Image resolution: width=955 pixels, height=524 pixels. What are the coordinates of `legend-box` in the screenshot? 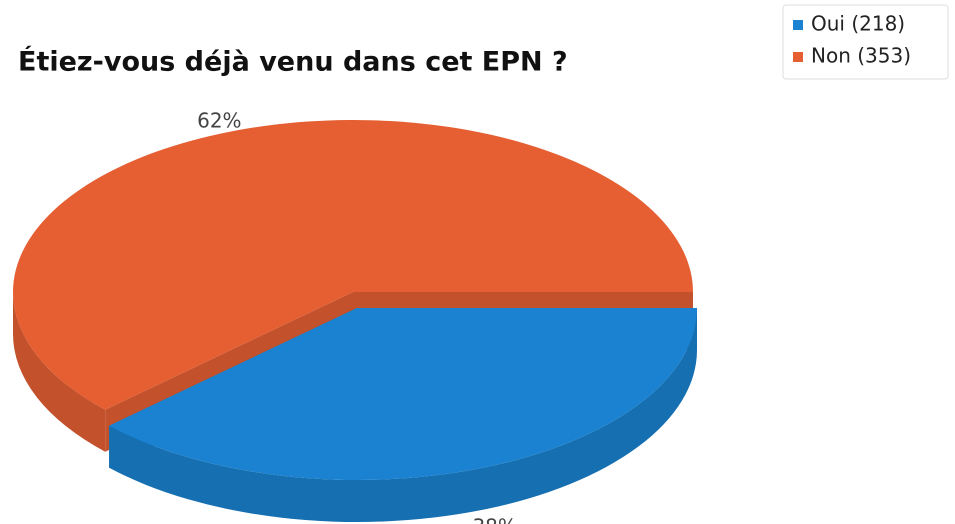 It's located at (865, 42).